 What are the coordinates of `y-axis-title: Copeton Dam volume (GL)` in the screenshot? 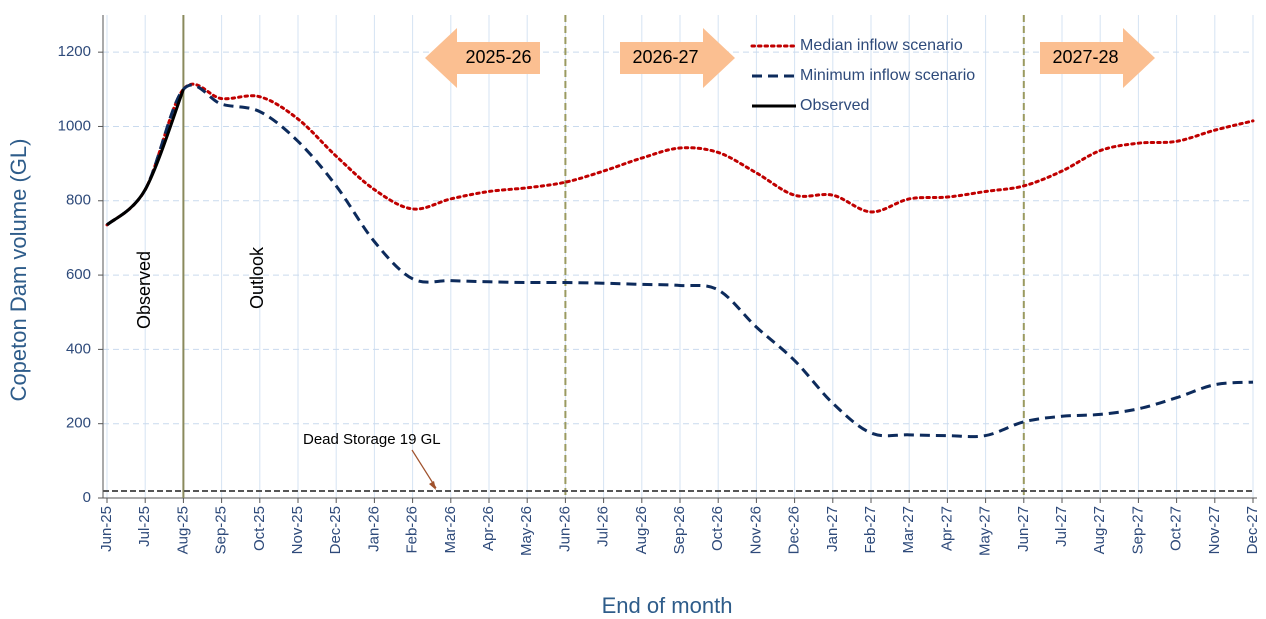 It's located at (18, 270).